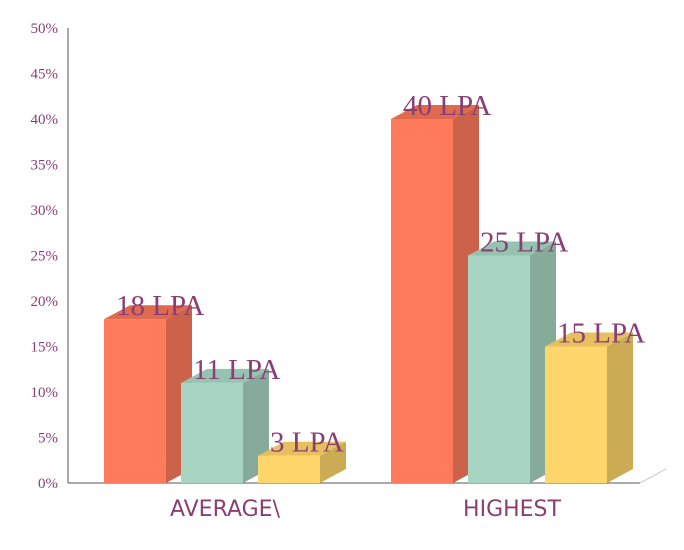 Image resolution: width=684 pixels, height=550 pixels. Describe the element at coordinates (45, 120) in the screenshot. I see `y-tick-label: 40%` at that location.